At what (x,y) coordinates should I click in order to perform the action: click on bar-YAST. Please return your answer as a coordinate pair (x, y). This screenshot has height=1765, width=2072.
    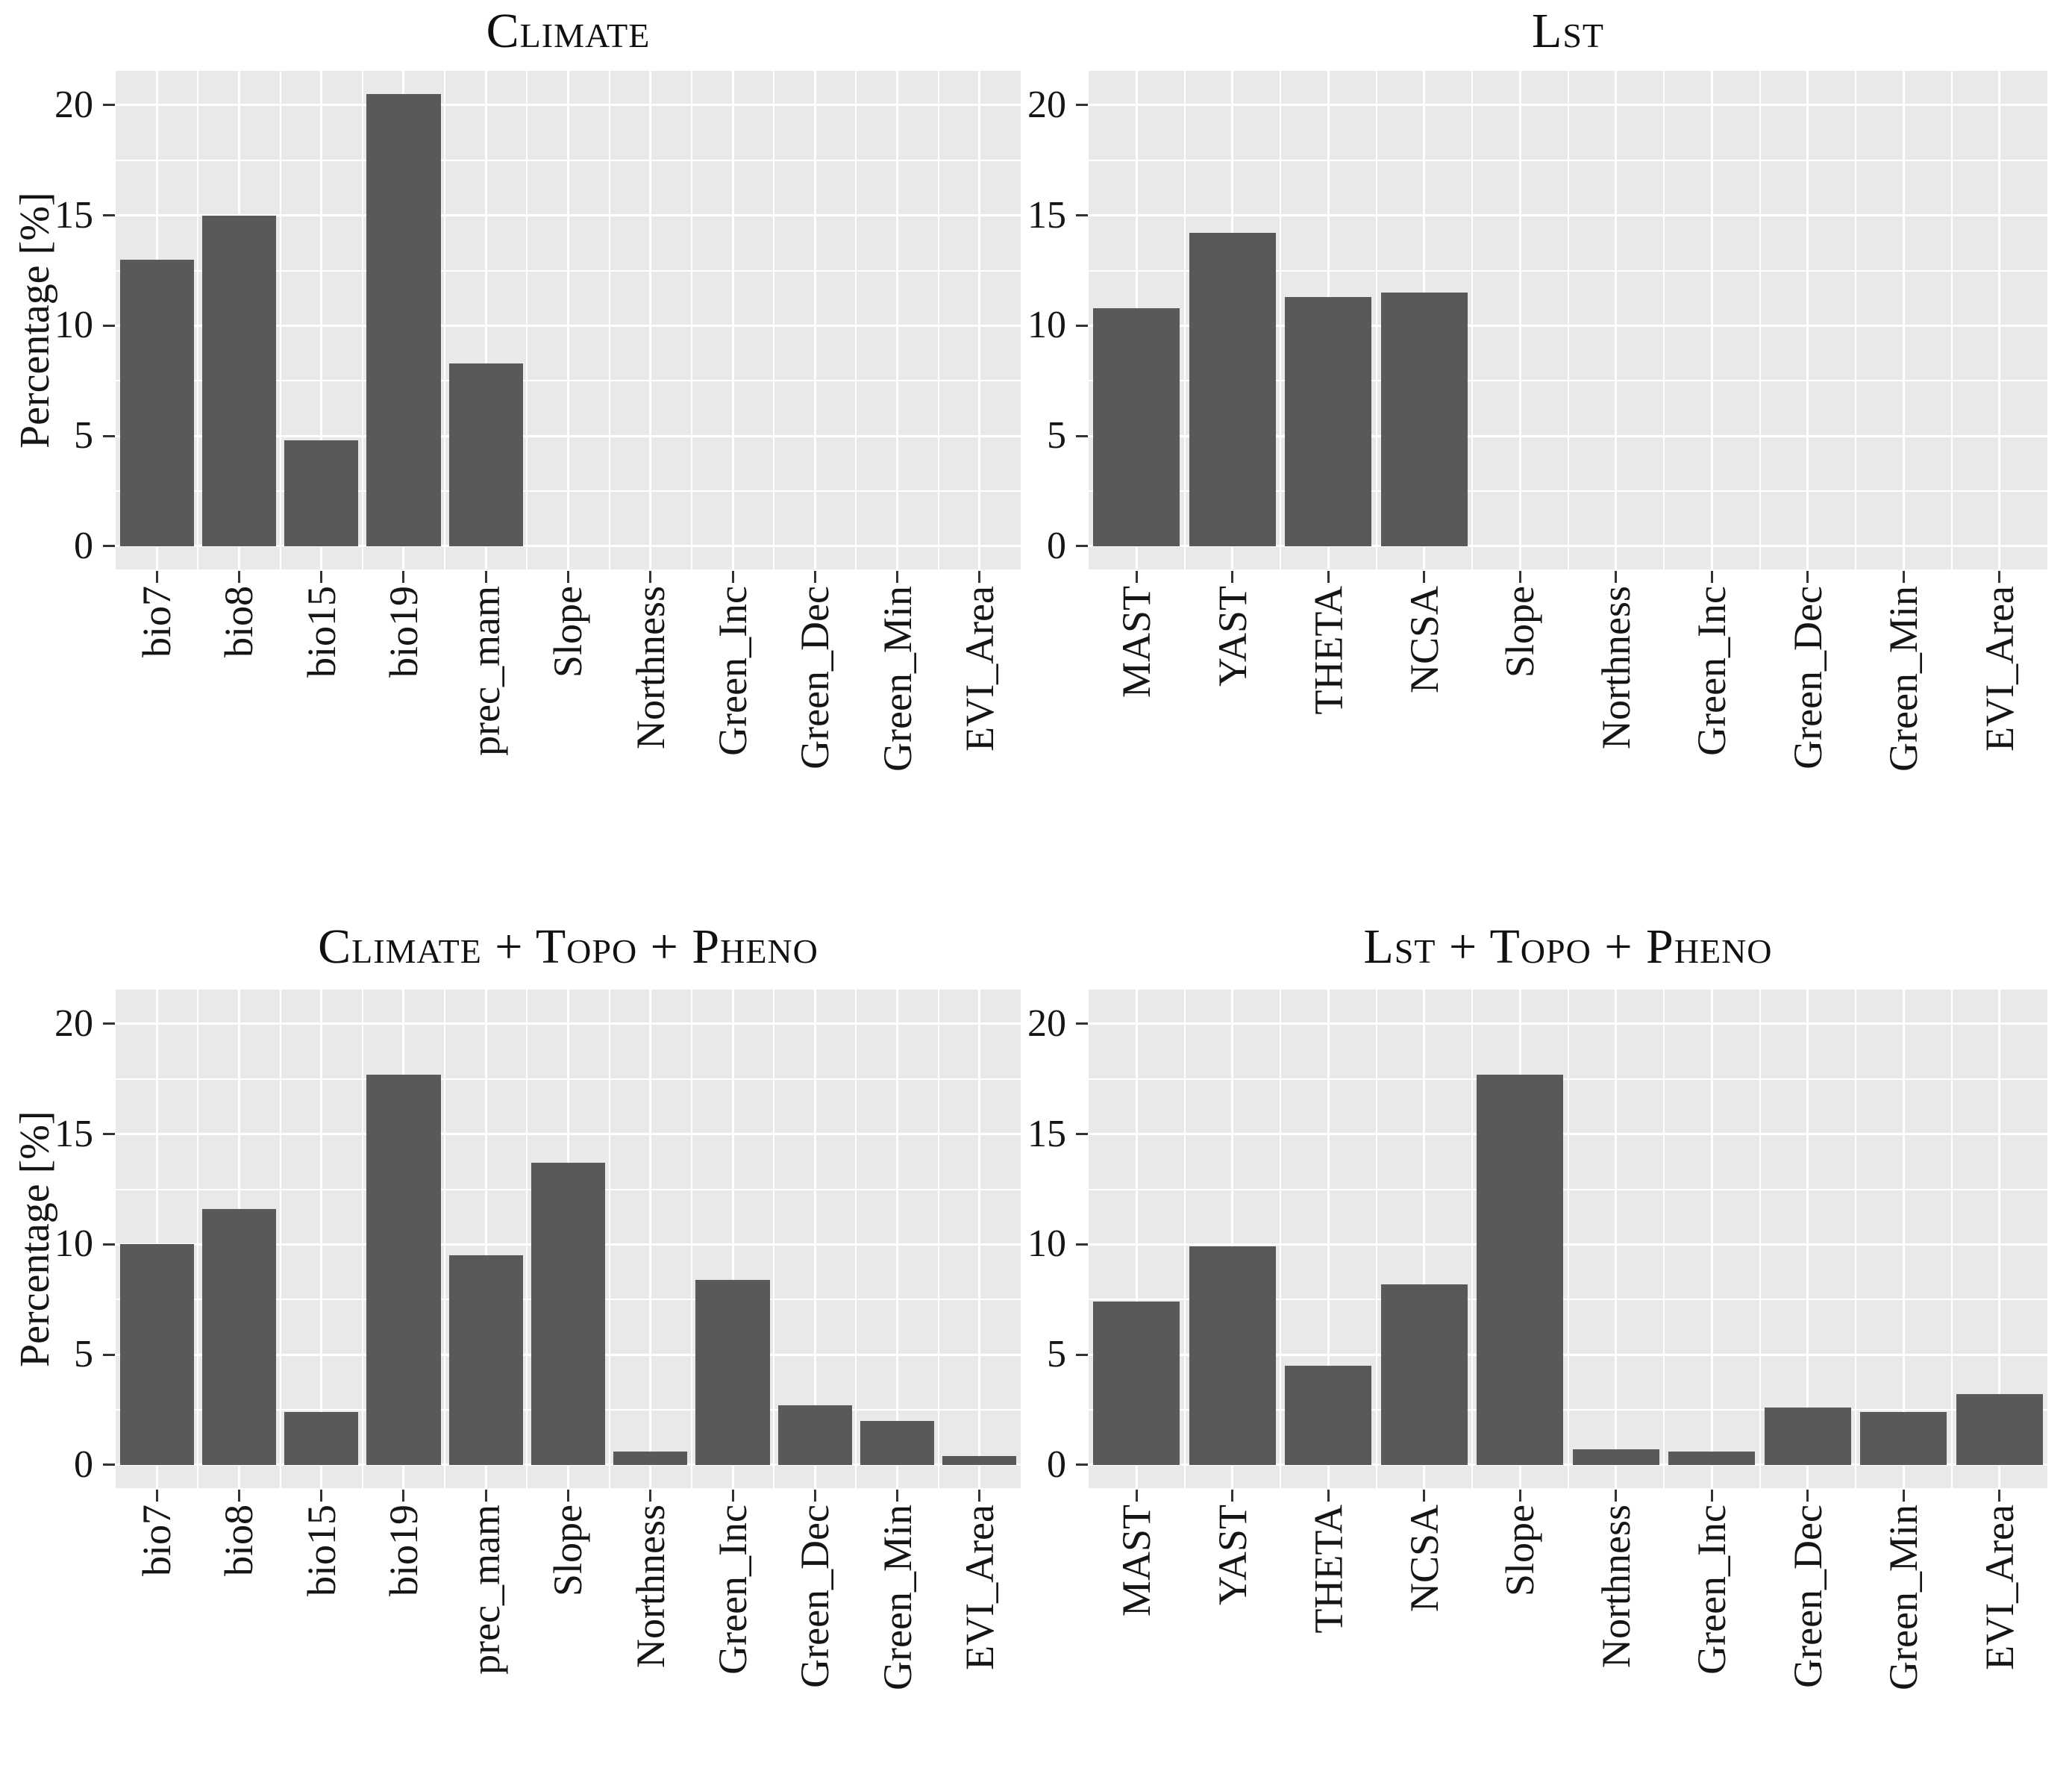
    Looking at the image, I should click on (1232, 1355).